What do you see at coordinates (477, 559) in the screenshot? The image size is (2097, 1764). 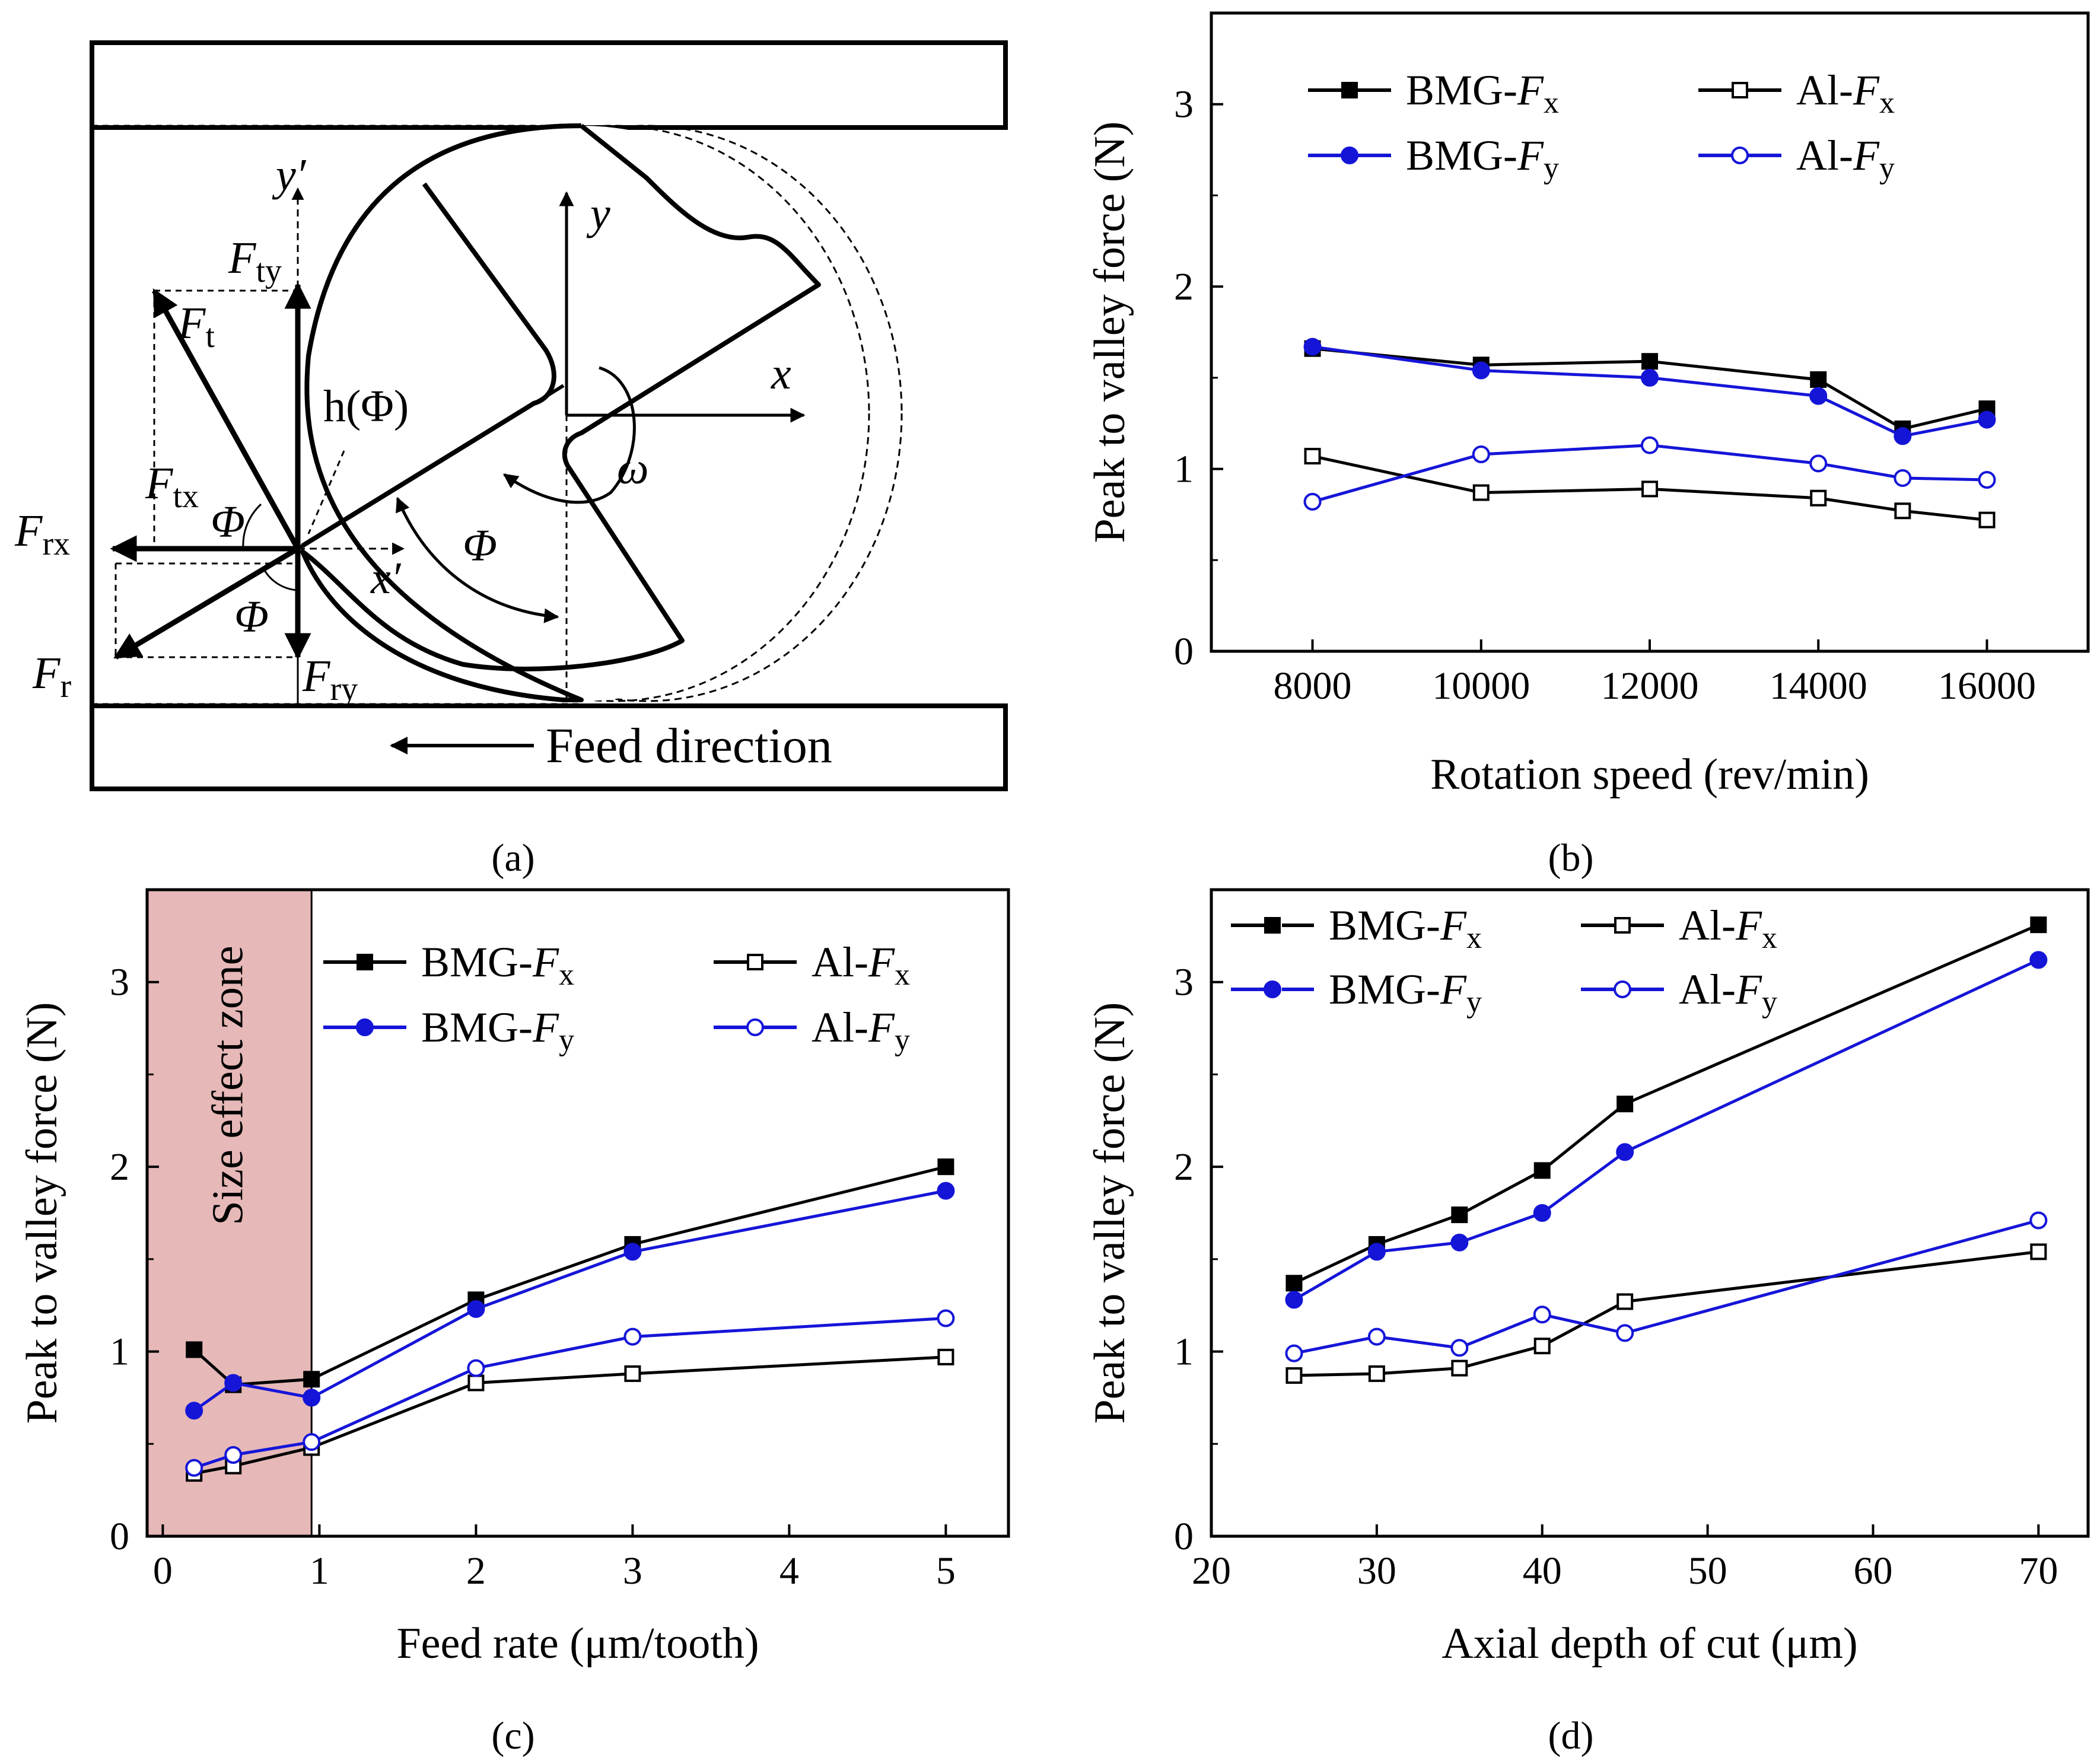 I see `phi-arc` at bounding box center [477, 559].